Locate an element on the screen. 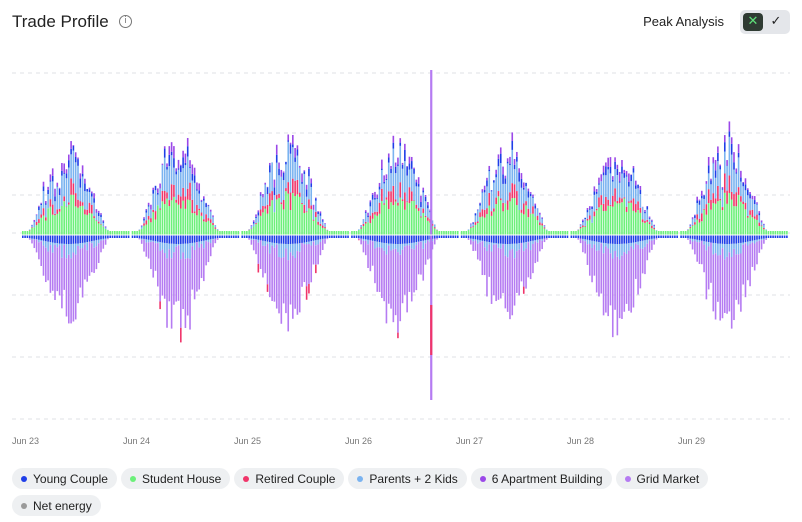 The width and height of the screenshot is (802, 522). peak-analysis-toggle: ✕ ✓ is located at coordinates (765, 22).